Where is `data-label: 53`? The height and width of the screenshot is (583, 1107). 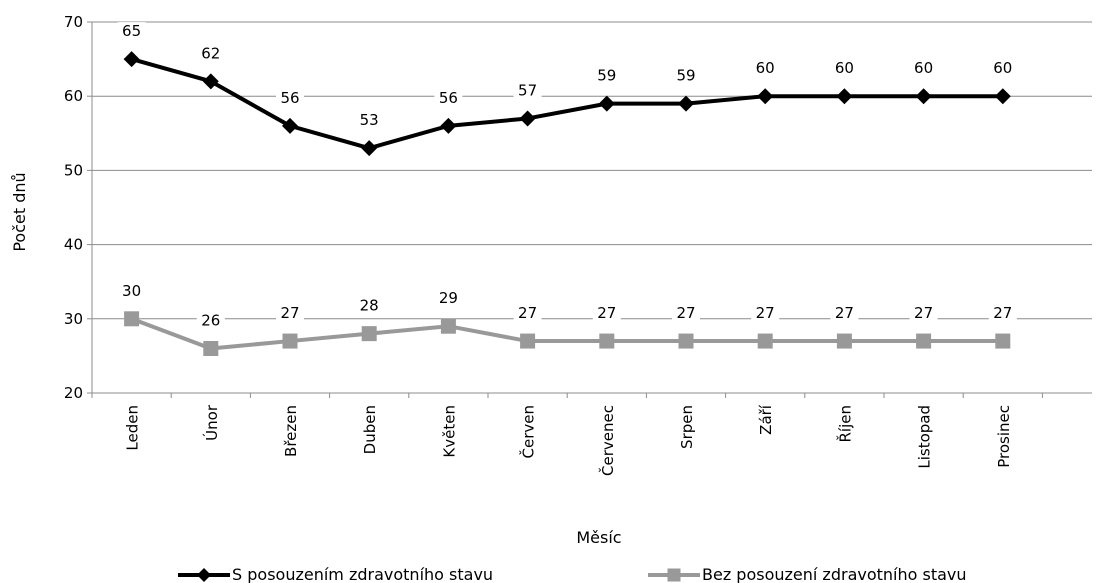
data-label: 53 is located at coordinates (369, 120).